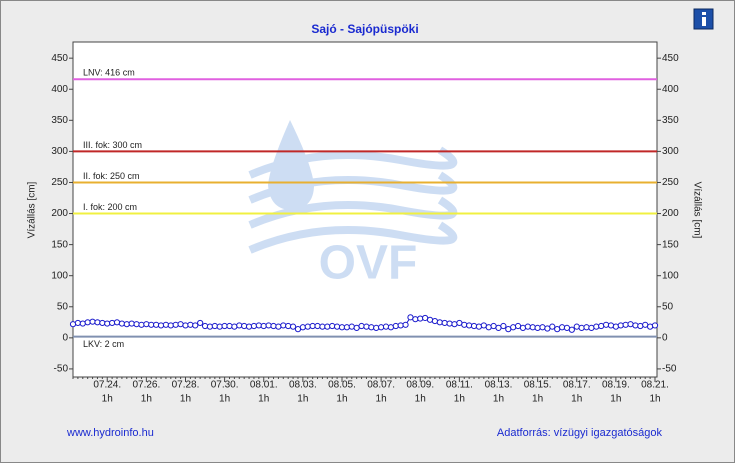 The height and width of the screenshot is (463, 735). What do you see at coordinates (110, 433) in the screenshot?
I see `footer-link: www.hydroinfo.hu` at bounding box center [110, 433].